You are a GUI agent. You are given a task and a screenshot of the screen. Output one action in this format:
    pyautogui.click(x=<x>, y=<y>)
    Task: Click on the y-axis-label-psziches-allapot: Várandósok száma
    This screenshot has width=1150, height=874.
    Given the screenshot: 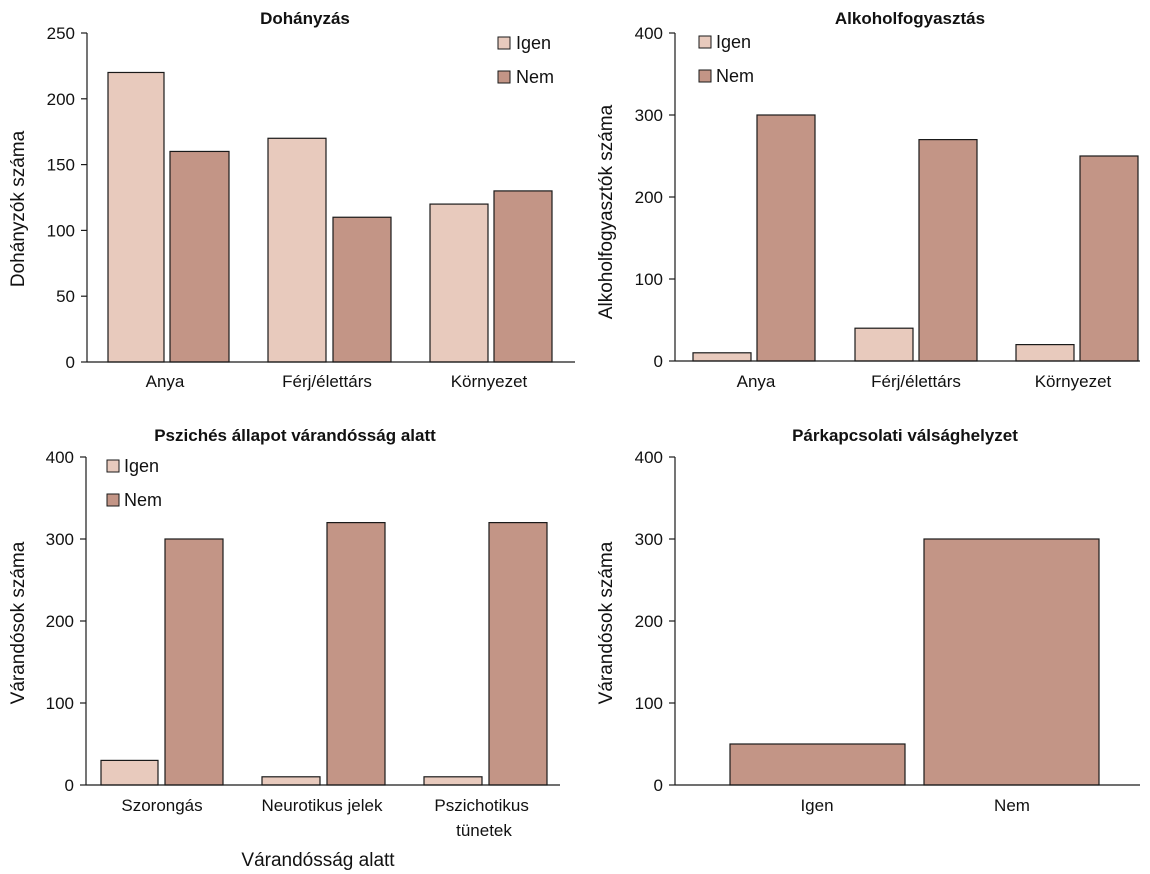 What is the action you would take?
    pyautogui.click(x=18, y=622)
    